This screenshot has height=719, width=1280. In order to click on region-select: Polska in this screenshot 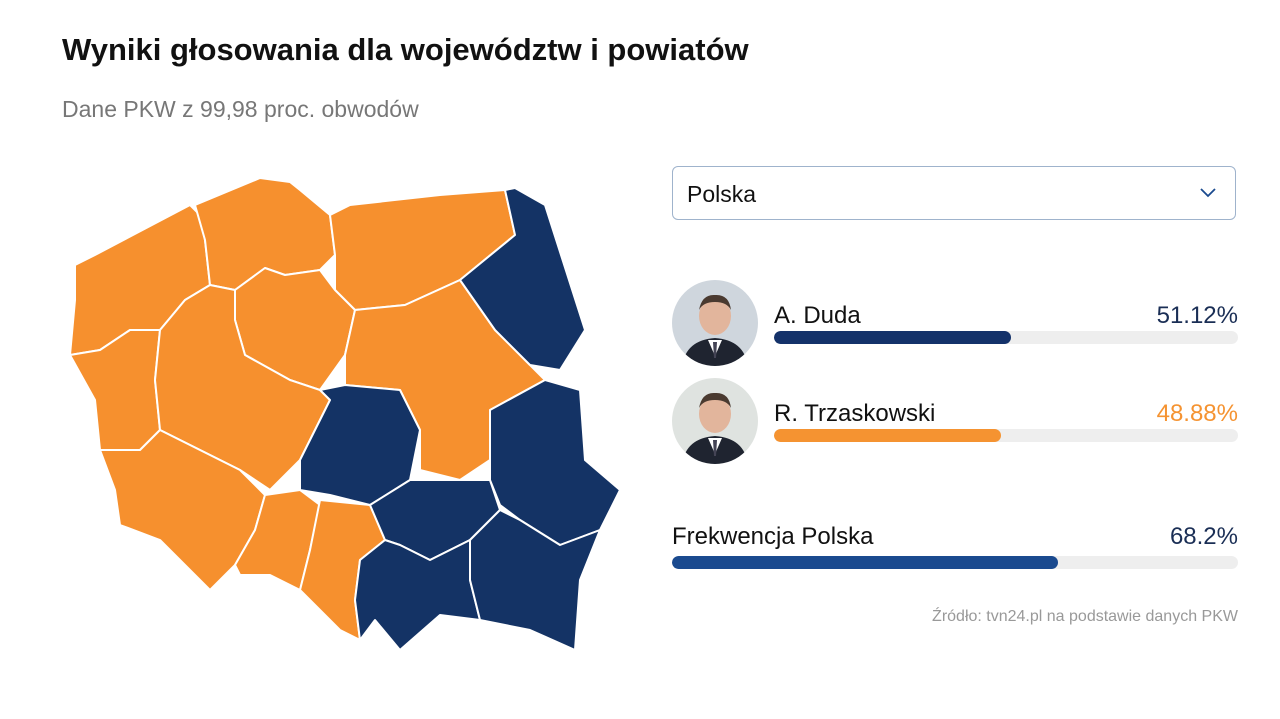, I will do `click(954, 193)`.